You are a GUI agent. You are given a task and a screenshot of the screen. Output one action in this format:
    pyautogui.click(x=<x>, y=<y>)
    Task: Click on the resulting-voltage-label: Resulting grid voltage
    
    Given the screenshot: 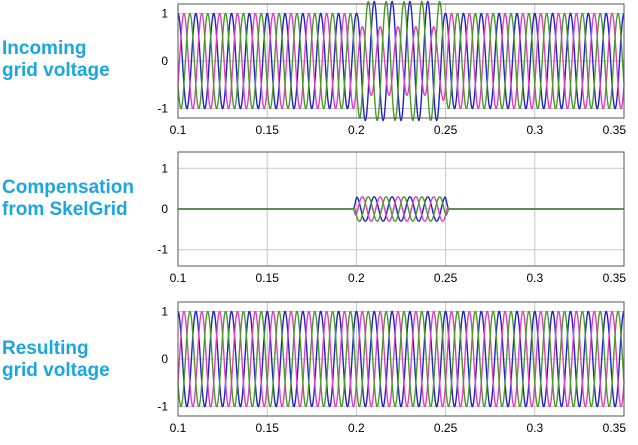 What is the action you would take?
    pyautogui.click(x=88, y=360)
    